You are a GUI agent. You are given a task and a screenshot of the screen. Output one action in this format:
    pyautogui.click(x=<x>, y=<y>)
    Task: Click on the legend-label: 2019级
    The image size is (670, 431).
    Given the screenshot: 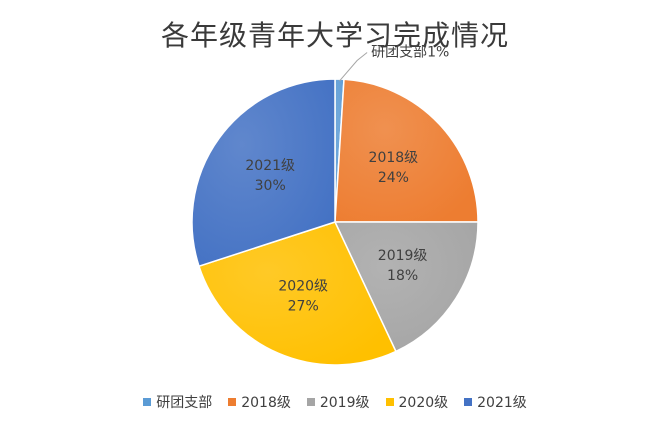 What is the action you would take?
    pyautogui.click(x=344, y=403)
    